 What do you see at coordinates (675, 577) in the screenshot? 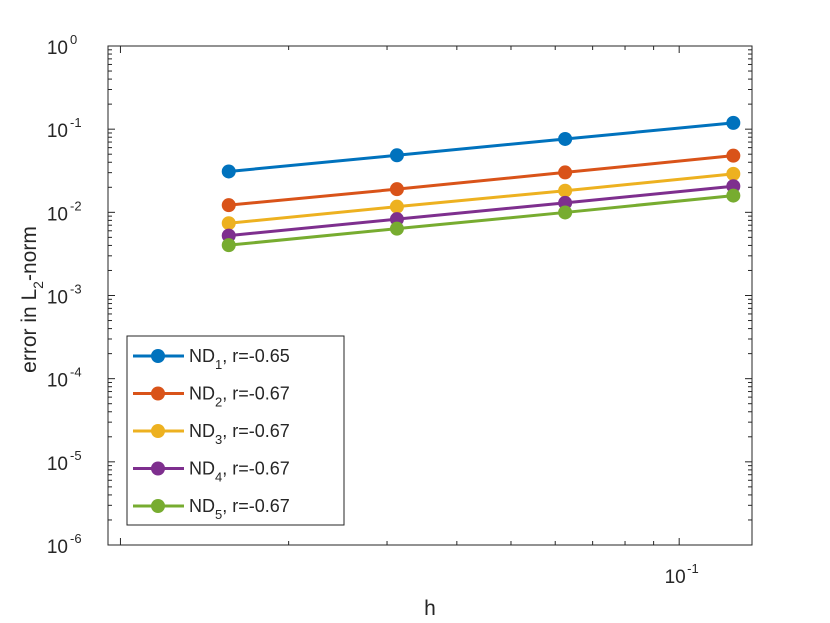
I see `x-tick-label: 10` at bounding box center [675, 577].